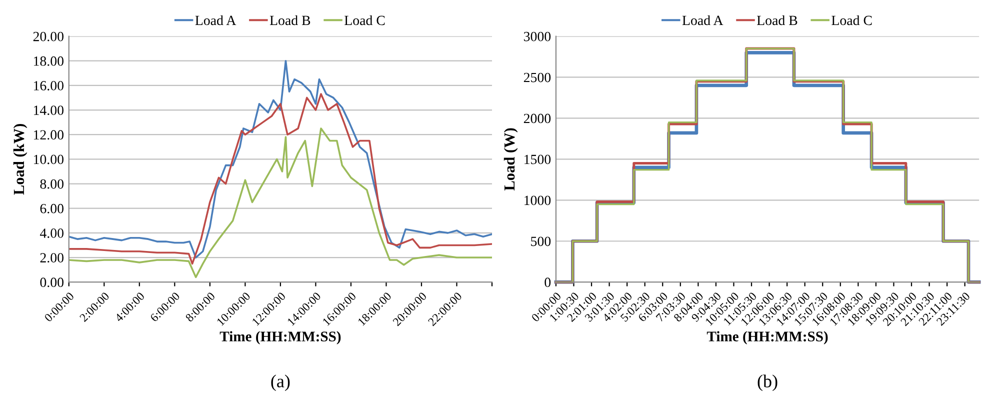  I want to click on text: (a), so click(280, 383).